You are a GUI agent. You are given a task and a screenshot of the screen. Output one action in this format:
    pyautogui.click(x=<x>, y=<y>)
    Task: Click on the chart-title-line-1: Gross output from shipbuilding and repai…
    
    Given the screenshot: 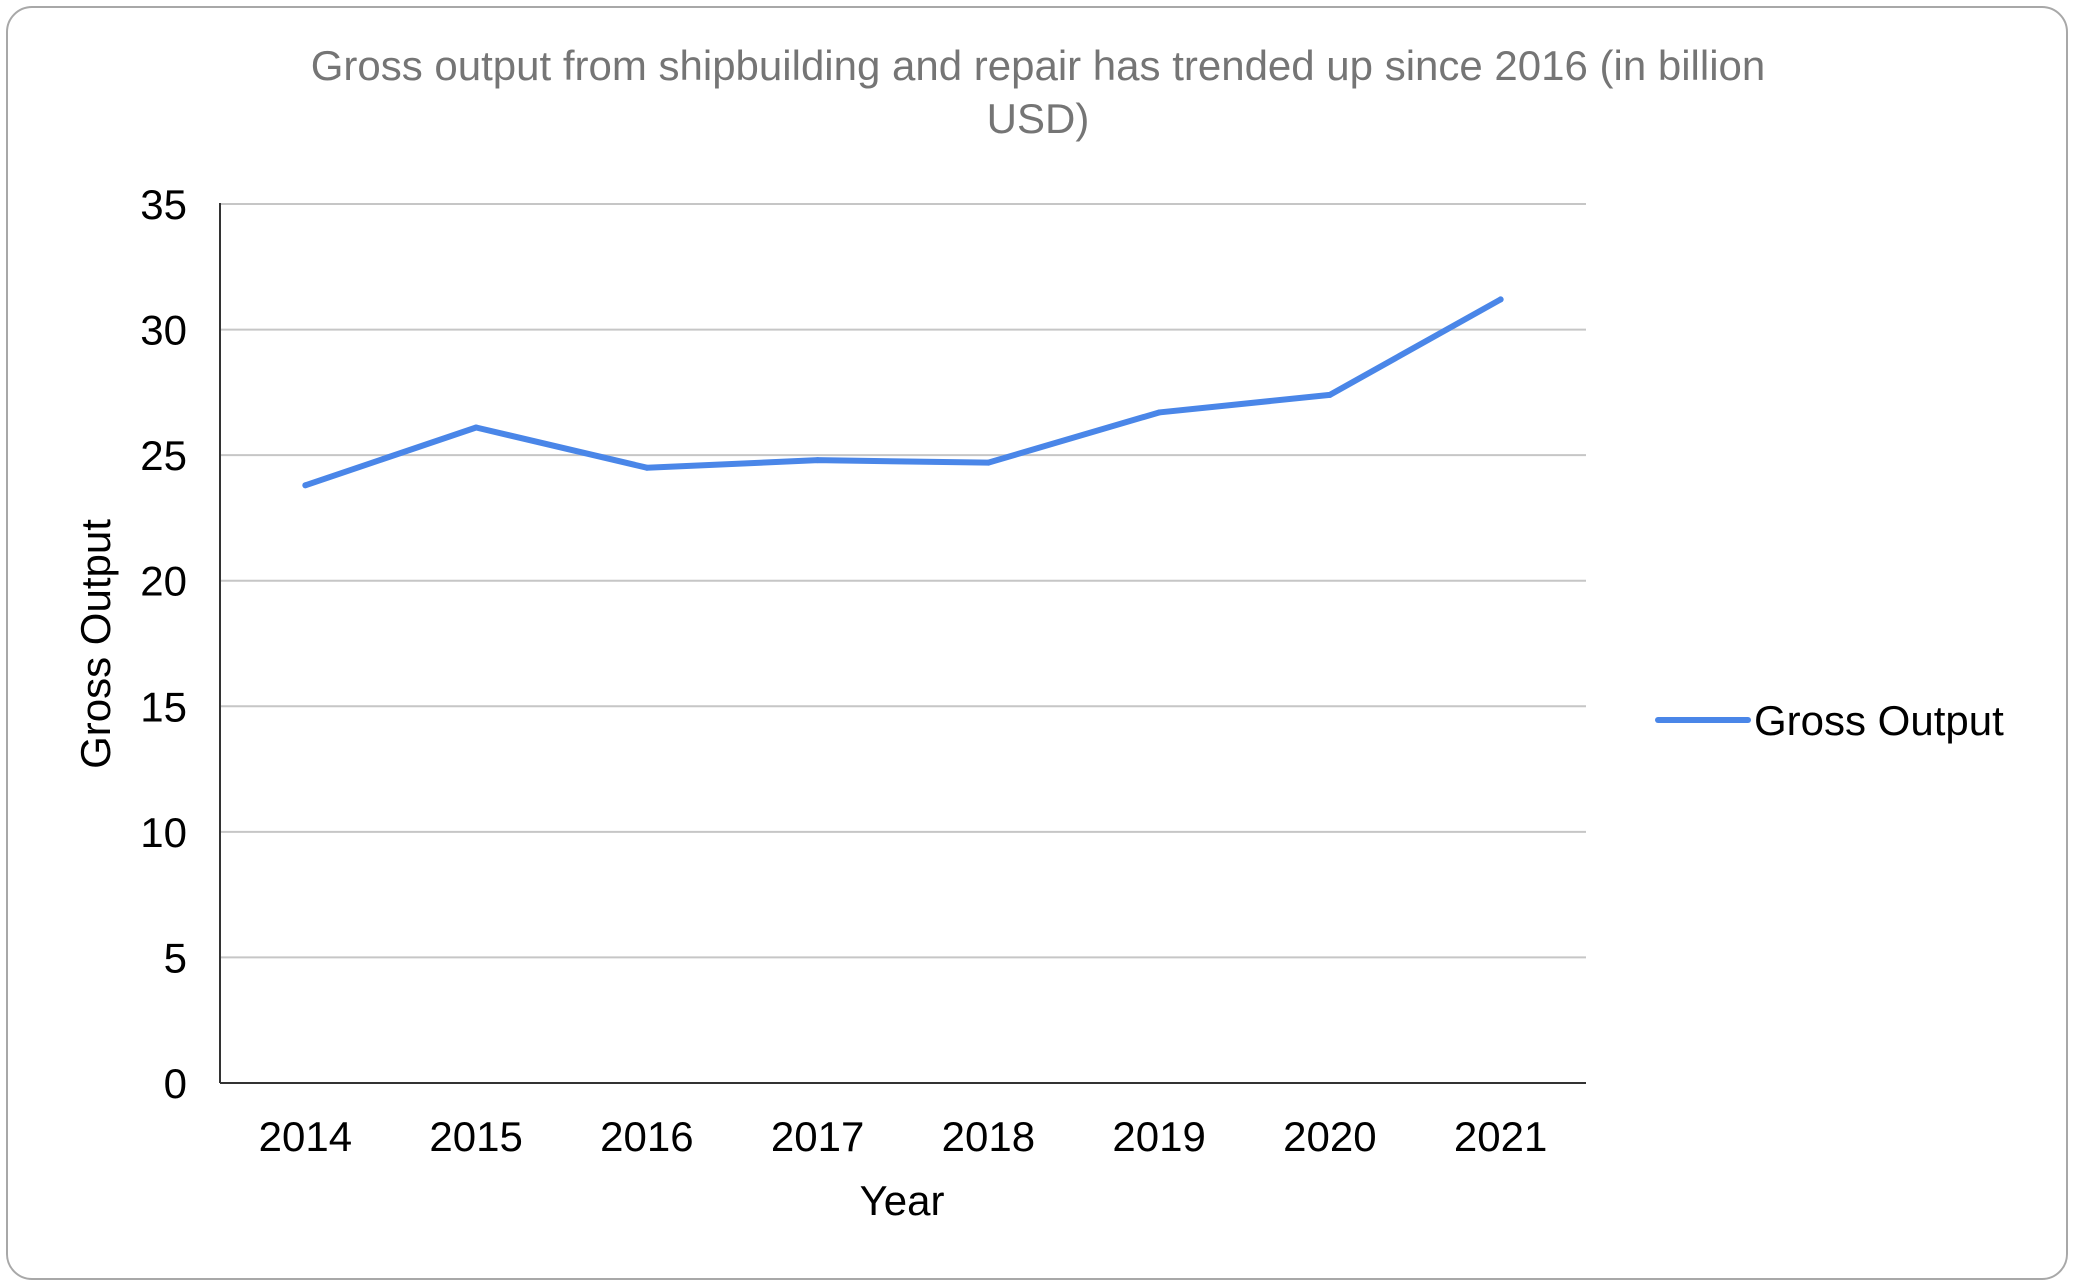 What is the action you would take?
    pyautogui.click(x=1038, y=65)
    